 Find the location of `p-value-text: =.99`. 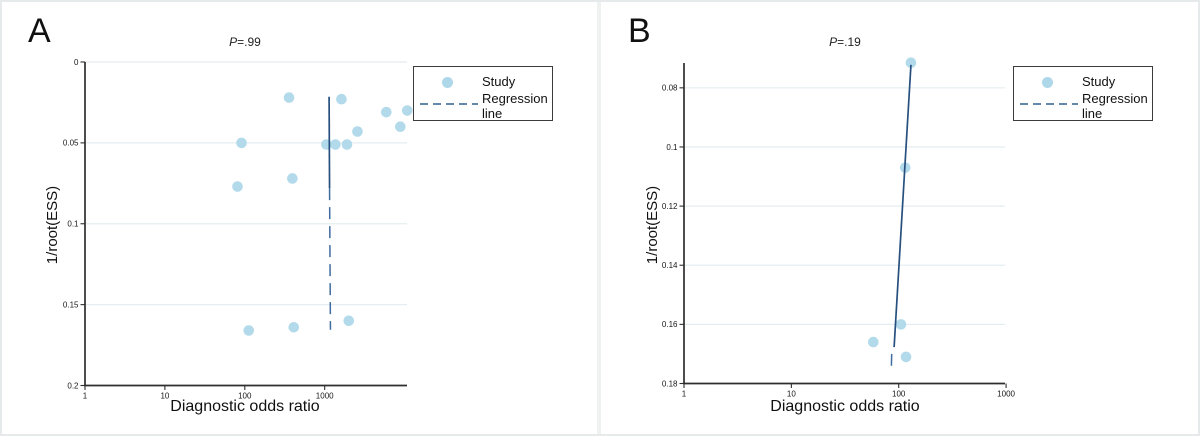

p-value-text: =.99 is located at coordinates (249, 42).